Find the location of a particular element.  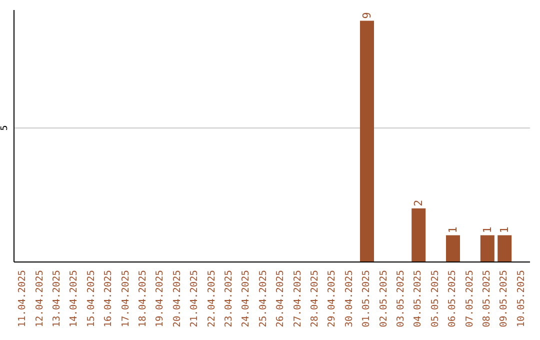

x-tick-label: 15.04.2025 is located at coordinates (91, 299).